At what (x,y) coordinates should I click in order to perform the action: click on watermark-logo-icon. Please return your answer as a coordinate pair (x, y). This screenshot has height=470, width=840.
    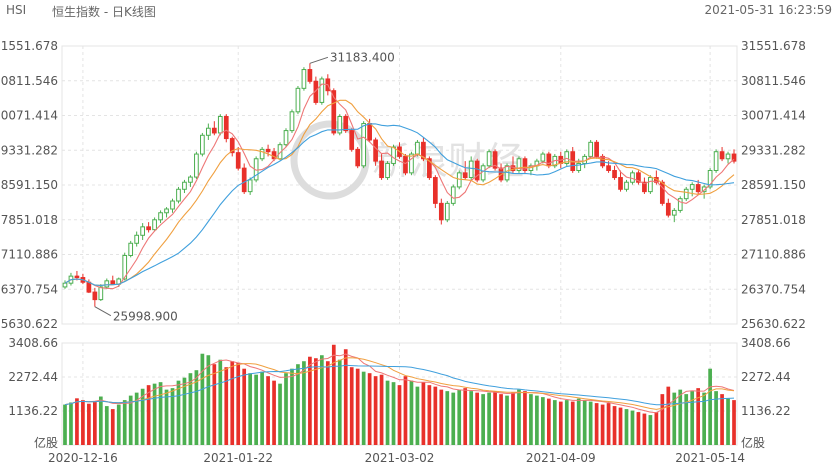
    Looking at the image, I should click on (330, 160).